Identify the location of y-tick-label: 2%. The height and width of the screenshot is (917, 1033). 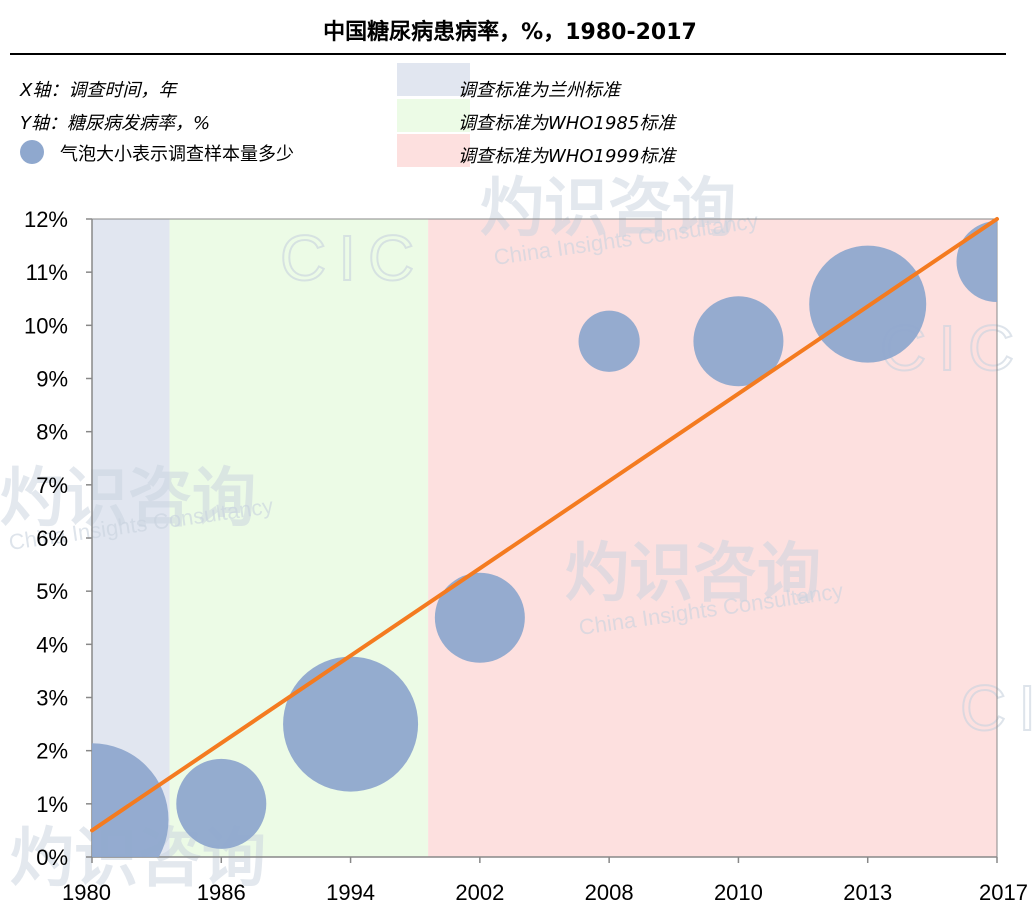
(52, 751).